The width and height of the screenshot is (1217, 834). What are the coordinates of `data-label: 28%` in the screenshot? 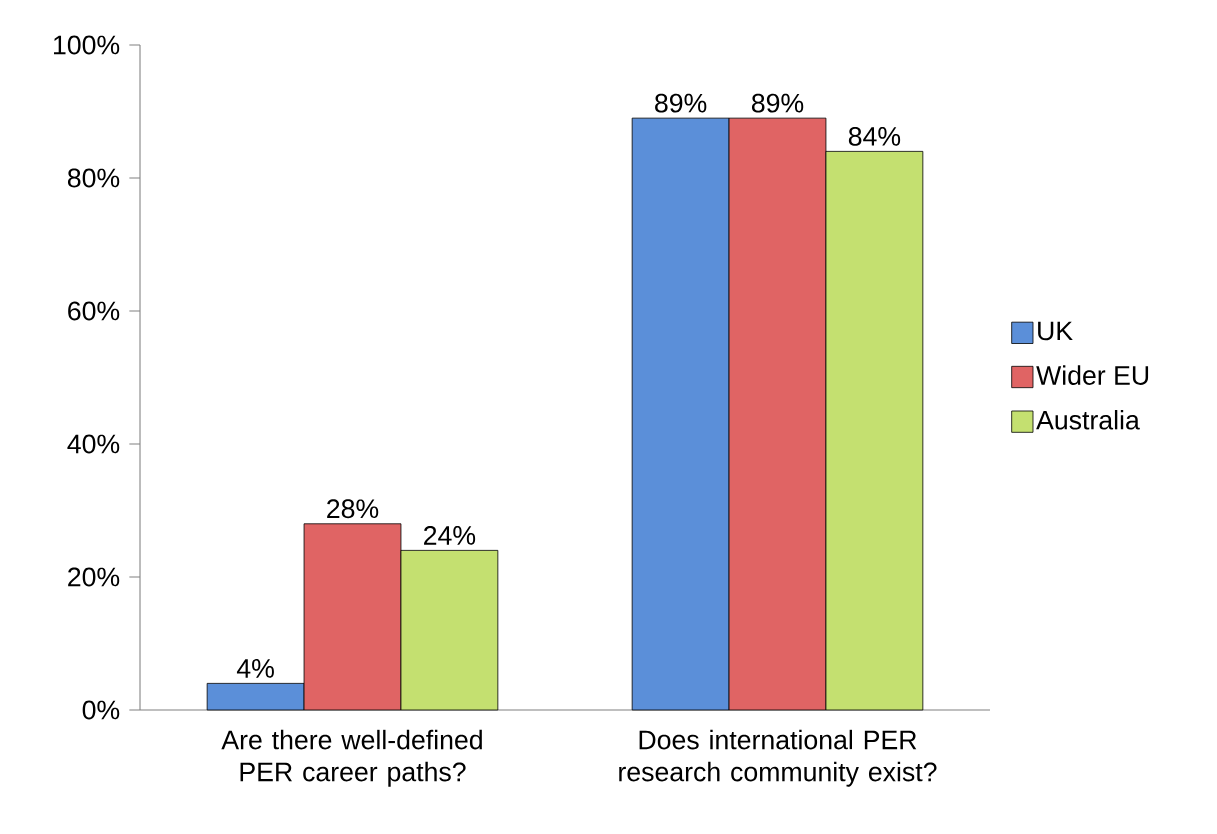 It's located at (353, 509).